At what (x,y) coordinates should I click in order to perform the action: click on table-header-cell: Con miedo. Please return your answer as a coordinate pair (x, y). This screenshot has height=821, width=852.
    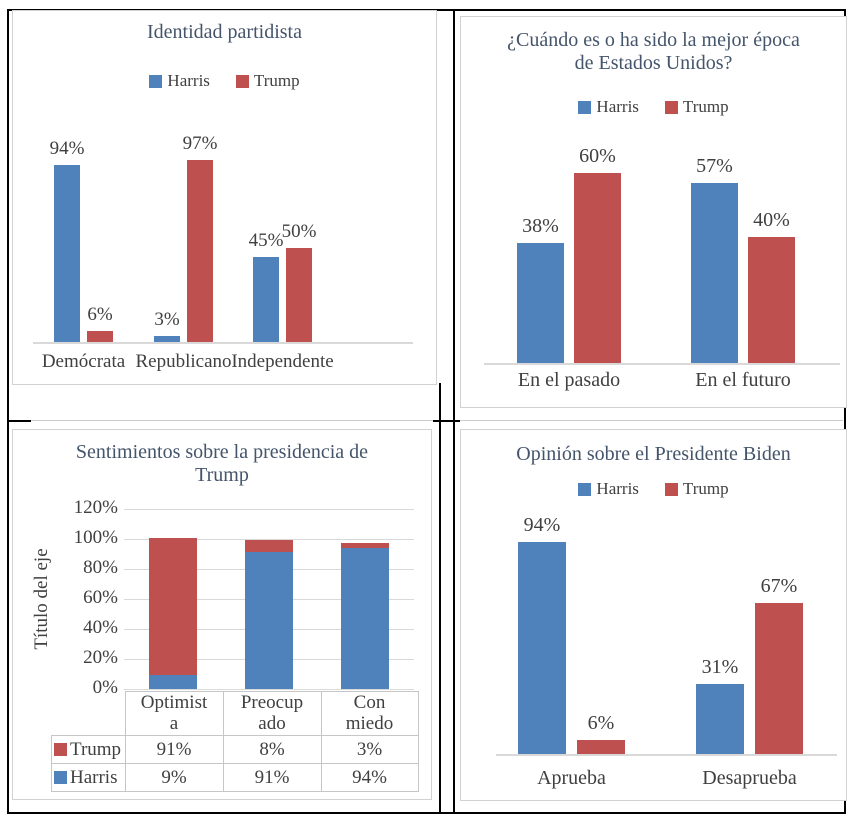
    Looking at the image, I should click on (369, 713).